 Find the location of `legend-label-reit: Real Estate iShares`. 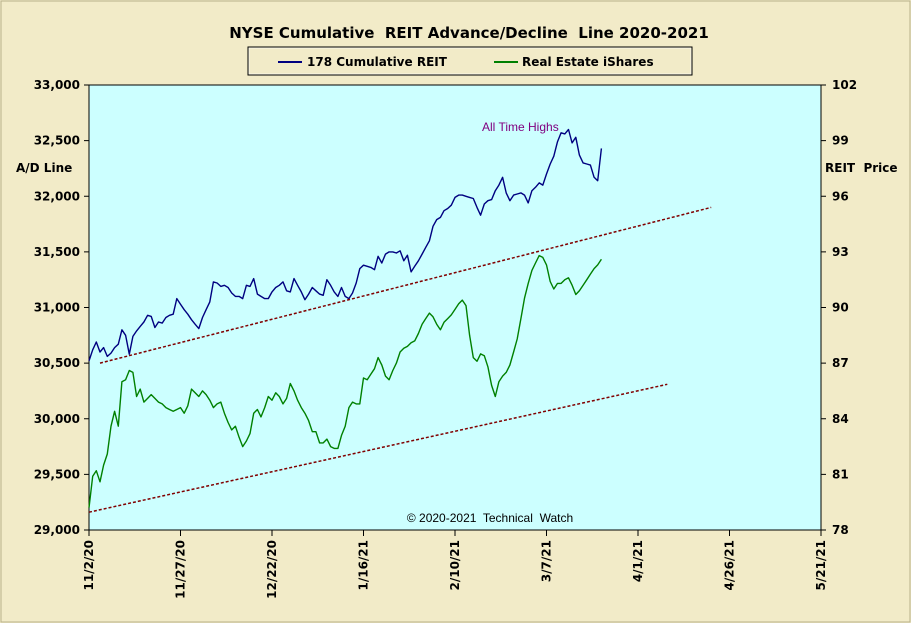

legend-label-reit: Real Estate iShares is located at coordinates (588, 62).